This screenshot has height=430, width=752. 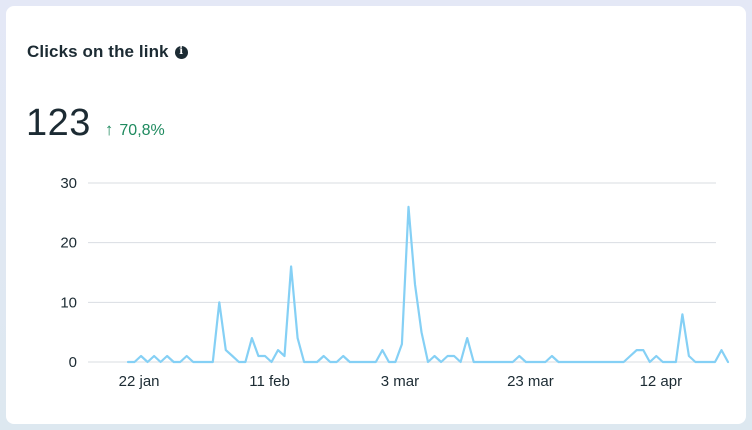 I want to click on info-icon: i, so click(x=181, y=52).